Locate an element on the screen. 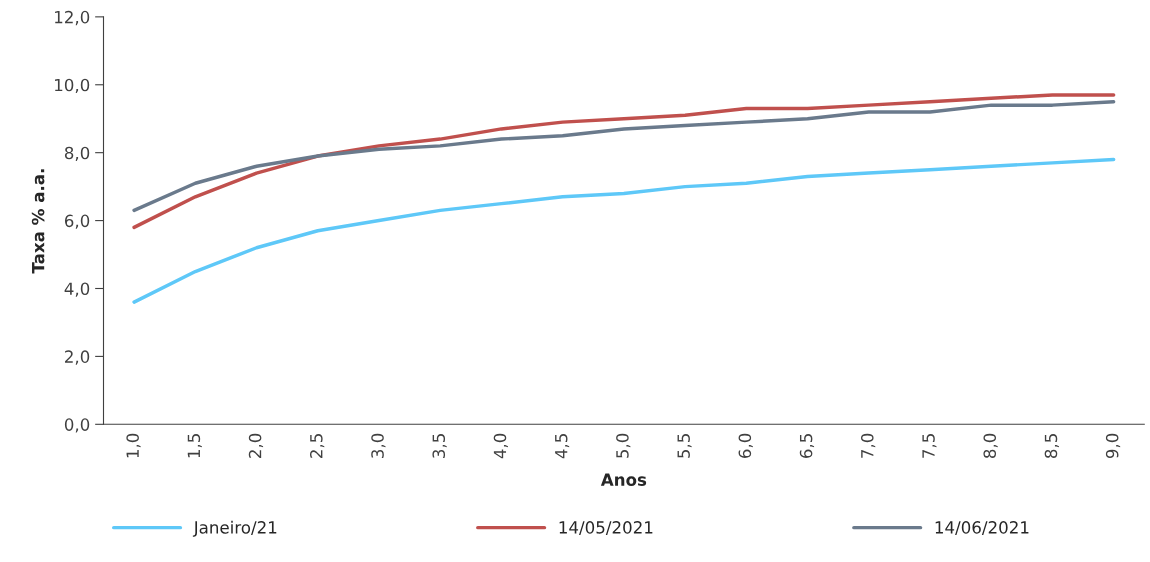 This screenshot has width=1150, height=562. x-axis-title: Anos is located at coordinates (623, 479).